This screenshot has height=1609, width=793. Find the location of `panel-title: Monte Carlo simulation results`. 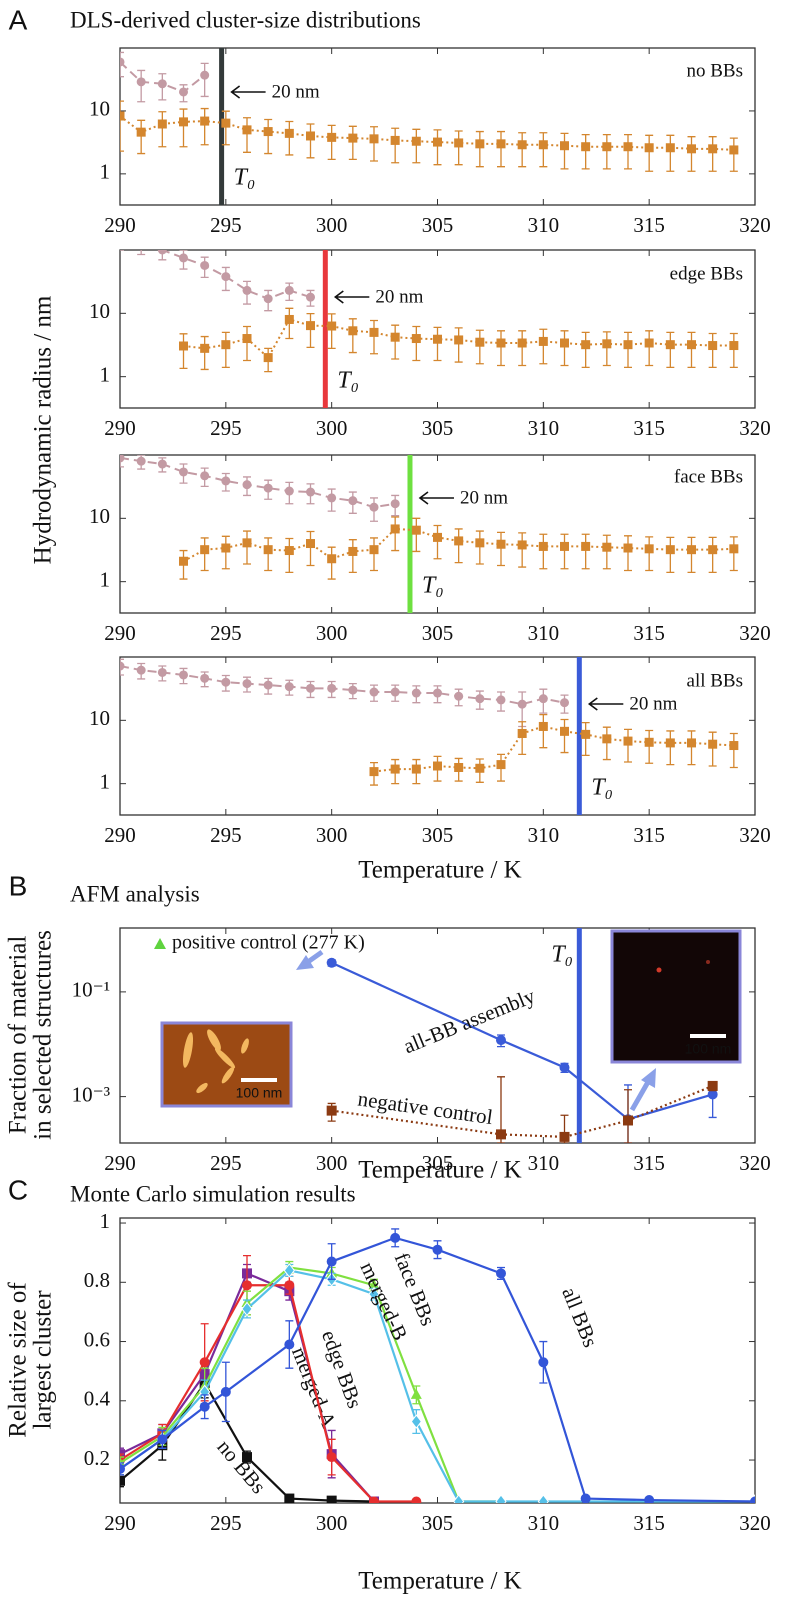

panel-title: Monte Carlo simulation results is located at coordinates (213, 1193).